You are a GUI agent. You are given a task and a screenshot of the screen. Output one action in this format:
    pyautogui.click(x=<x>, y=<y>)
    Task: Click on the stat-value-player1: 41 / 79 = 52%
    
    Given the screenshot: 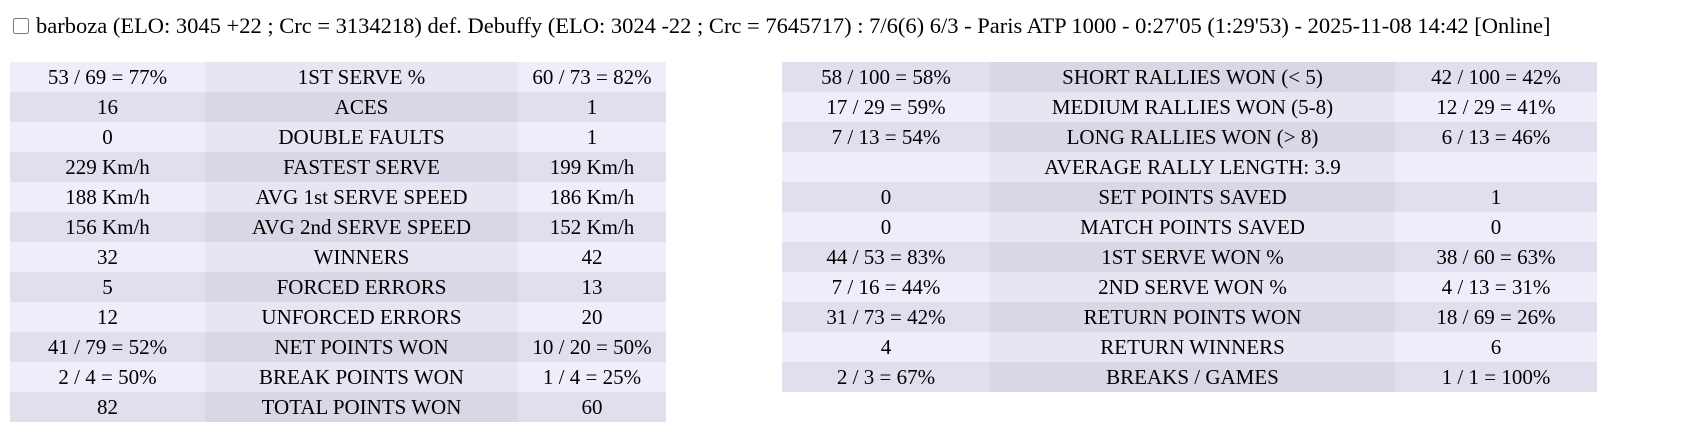 What is the action you would take?
    pyautogui.click(x=107, y=347)
    